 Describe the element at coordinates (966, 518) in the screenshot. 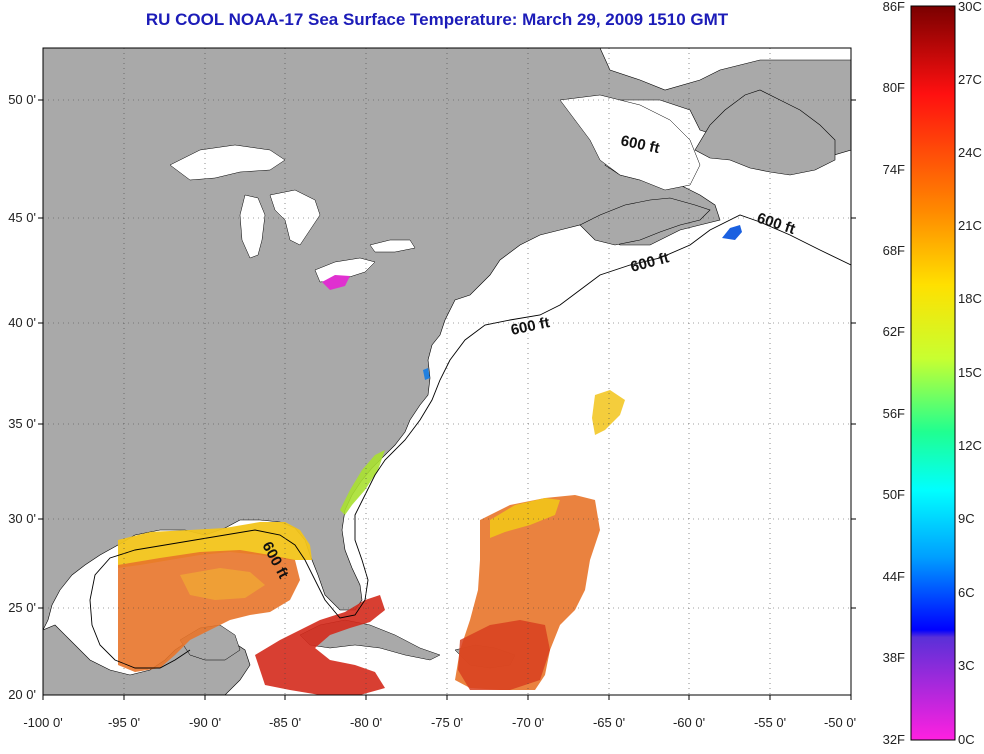

I see `cb-c-9: 9C` at that location.